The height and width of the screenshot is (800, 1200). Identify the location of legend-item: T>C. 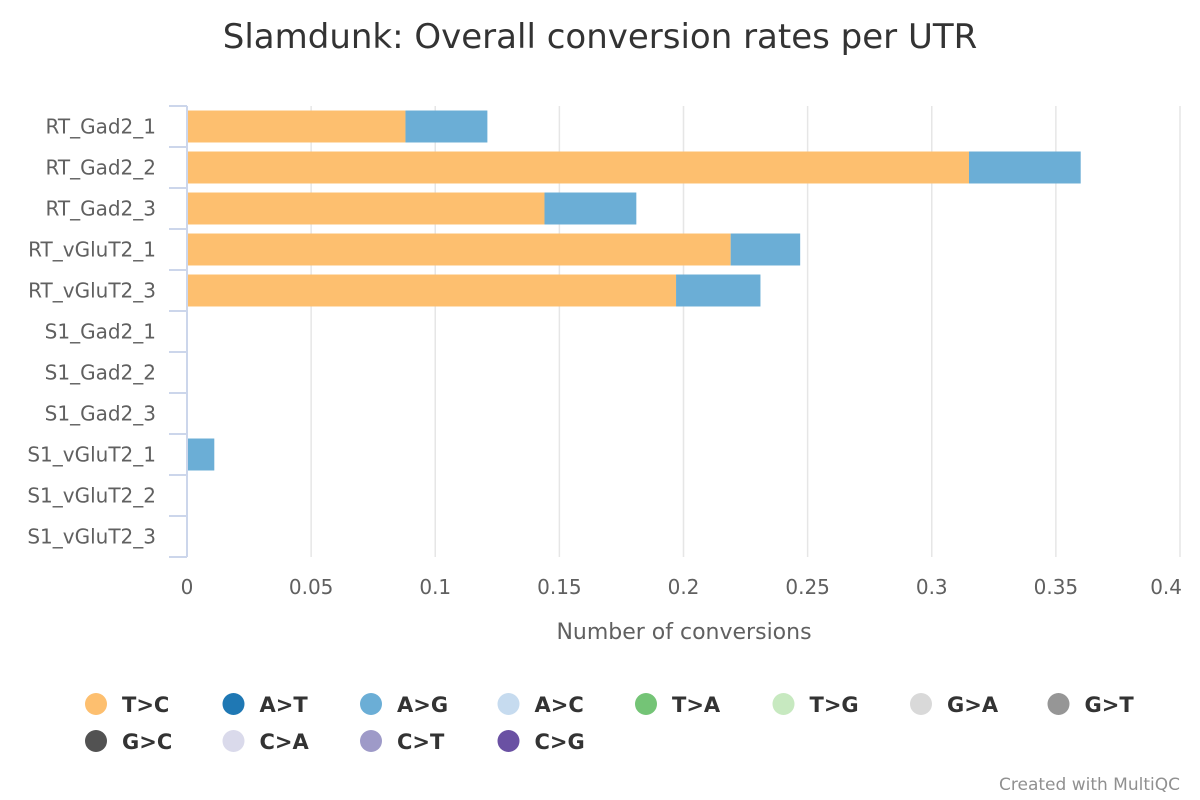
(127, 705).